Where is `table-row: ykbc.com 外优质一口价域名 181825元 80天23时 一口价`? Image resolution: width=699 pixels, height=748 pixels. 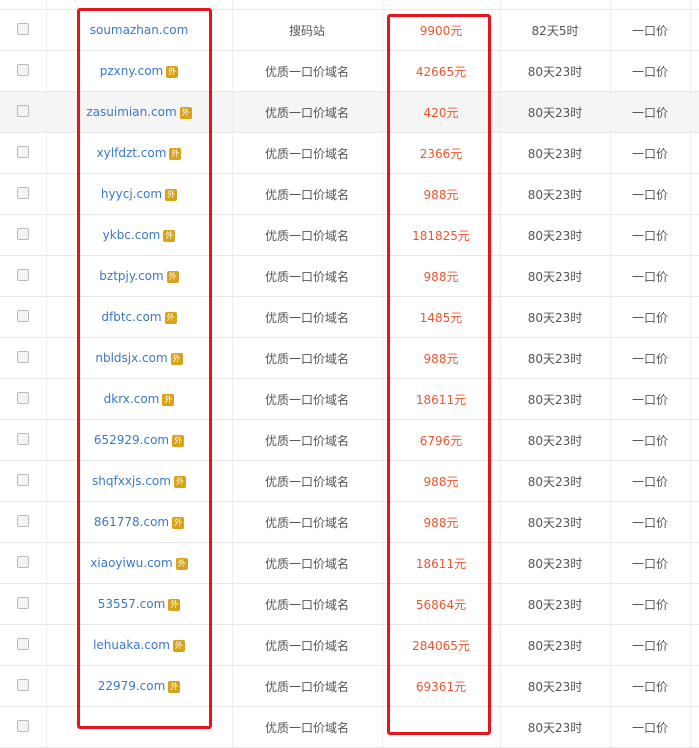 table-row: ykbc.com 外优质一口价域名 181825元 80天23时 一口价 is located at coordinates (349, 235).